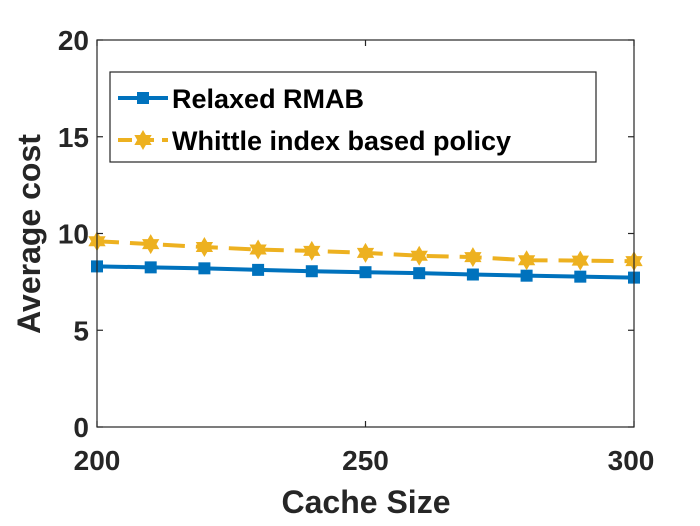  What do you see at coordinates (29, 234) in the screenshot?
I see `y-axis-label: Average cost` at bounding box center [29, 234].